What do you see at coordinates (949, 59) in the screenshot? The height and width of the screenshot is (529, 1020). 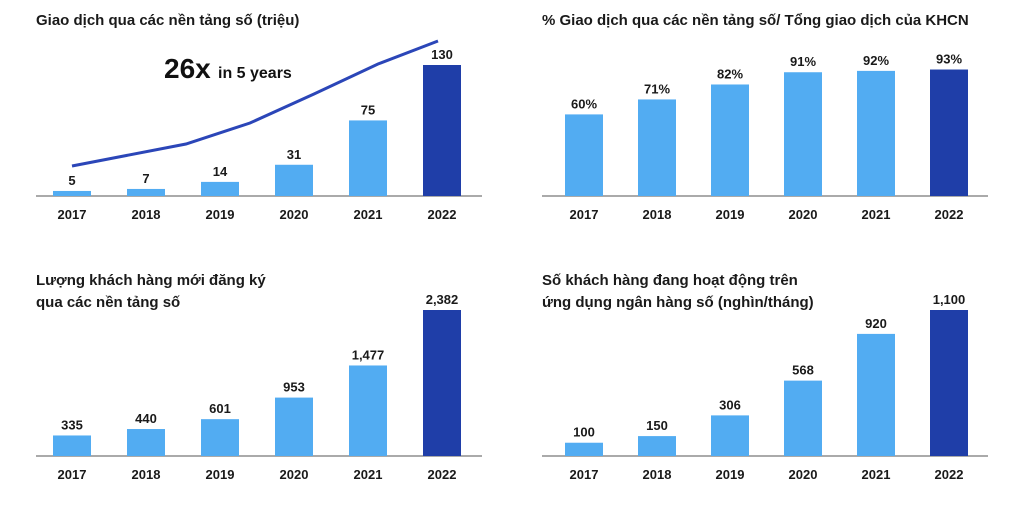 I see `data-label: 93%` at bounding box center [949, 59].